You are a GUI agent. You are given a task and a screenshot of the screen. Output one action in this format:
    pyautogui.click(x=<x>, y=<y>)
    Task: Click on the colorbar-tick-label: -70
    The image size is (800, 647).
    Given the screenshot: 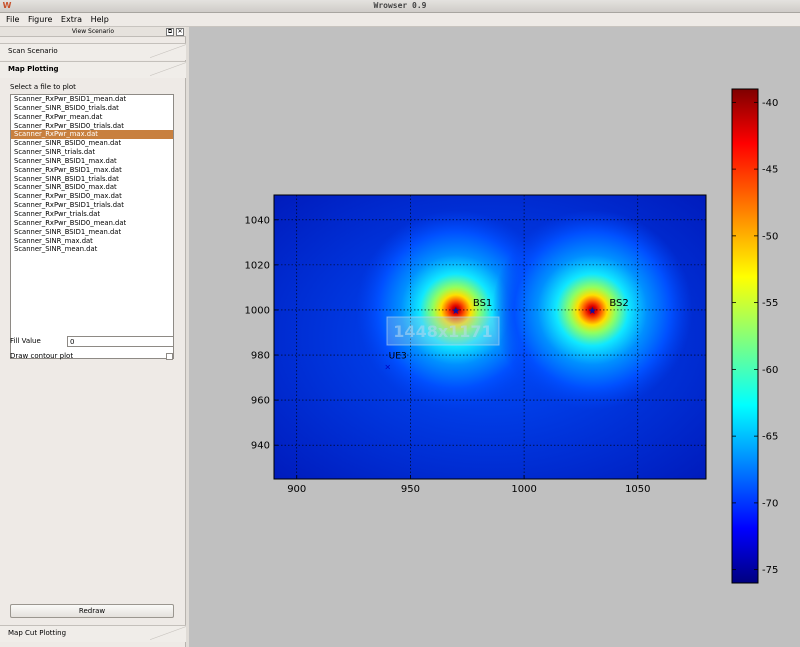 What is the action you would take?
    pyautogui.click(x=770, y=503)
    